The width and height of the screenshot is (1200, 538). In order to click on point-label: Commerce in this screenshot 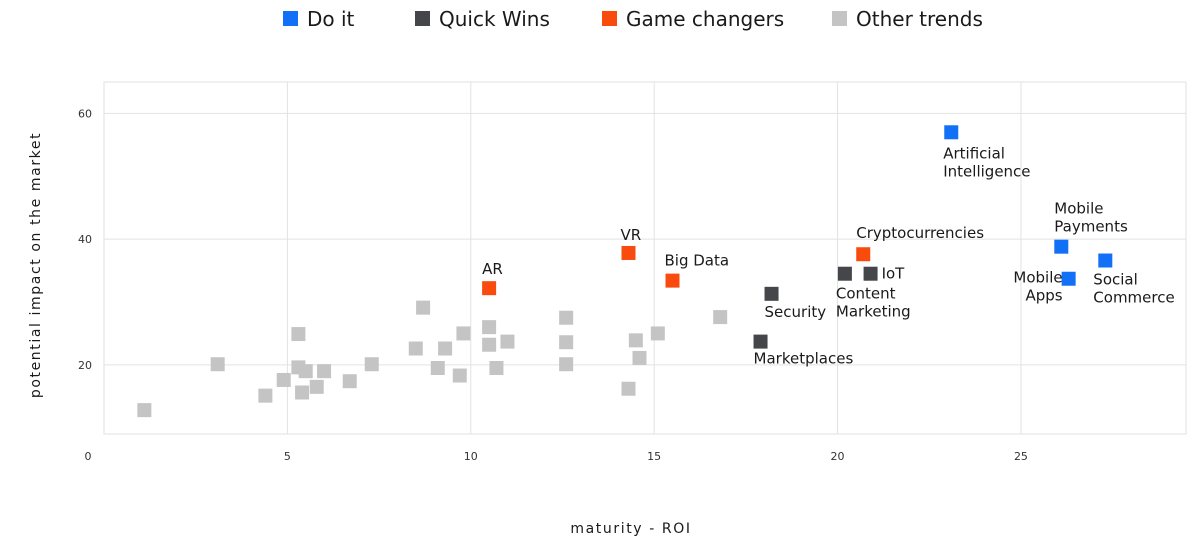, I will do `click(1133, 298)`.